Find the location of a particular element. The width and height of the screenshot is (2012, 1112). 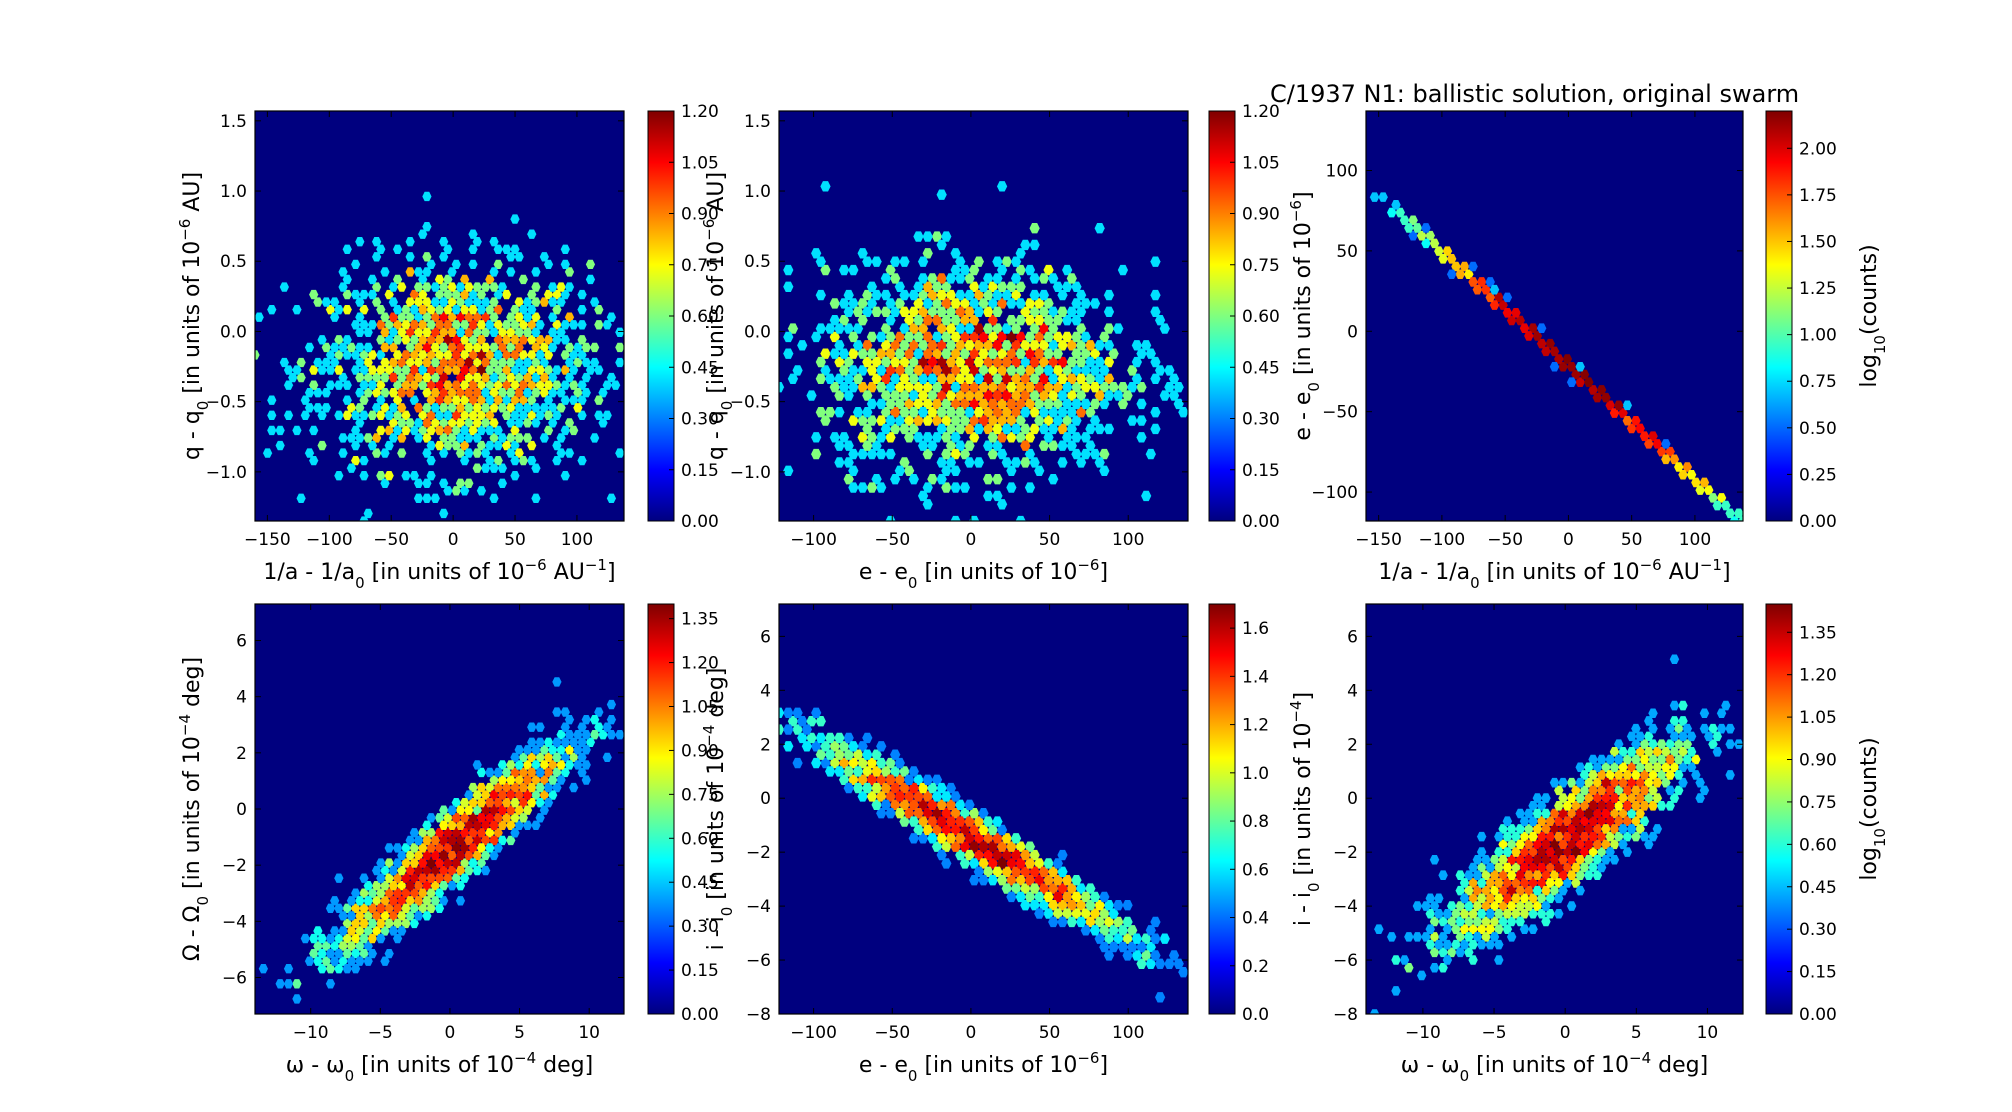

y-tick-label: −8 is located at coordinates (758, 1015).